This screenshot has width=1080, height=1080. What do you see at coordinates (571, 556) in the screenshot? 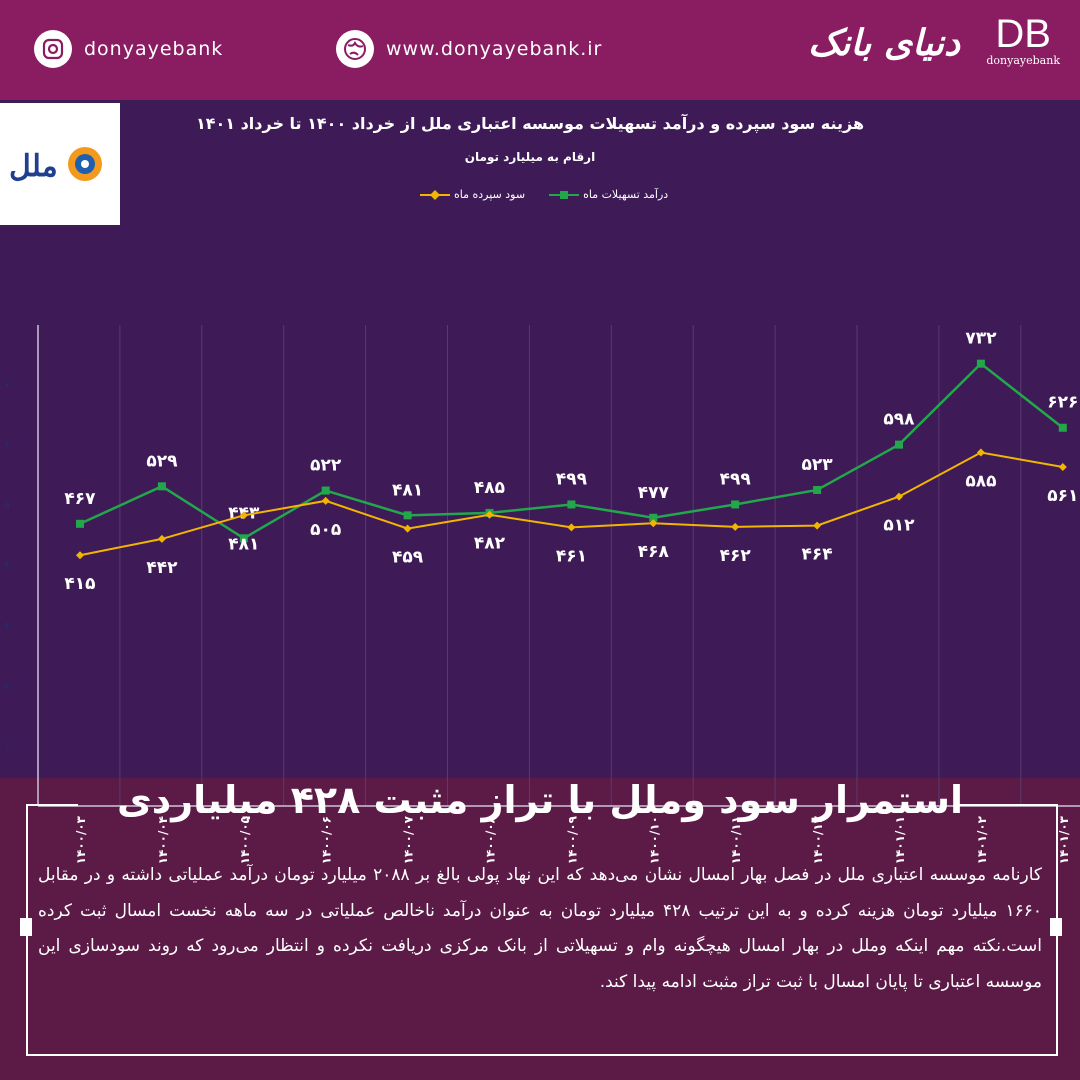
I see `data-label: ۴۶۱` at bounding box center [571, 556].